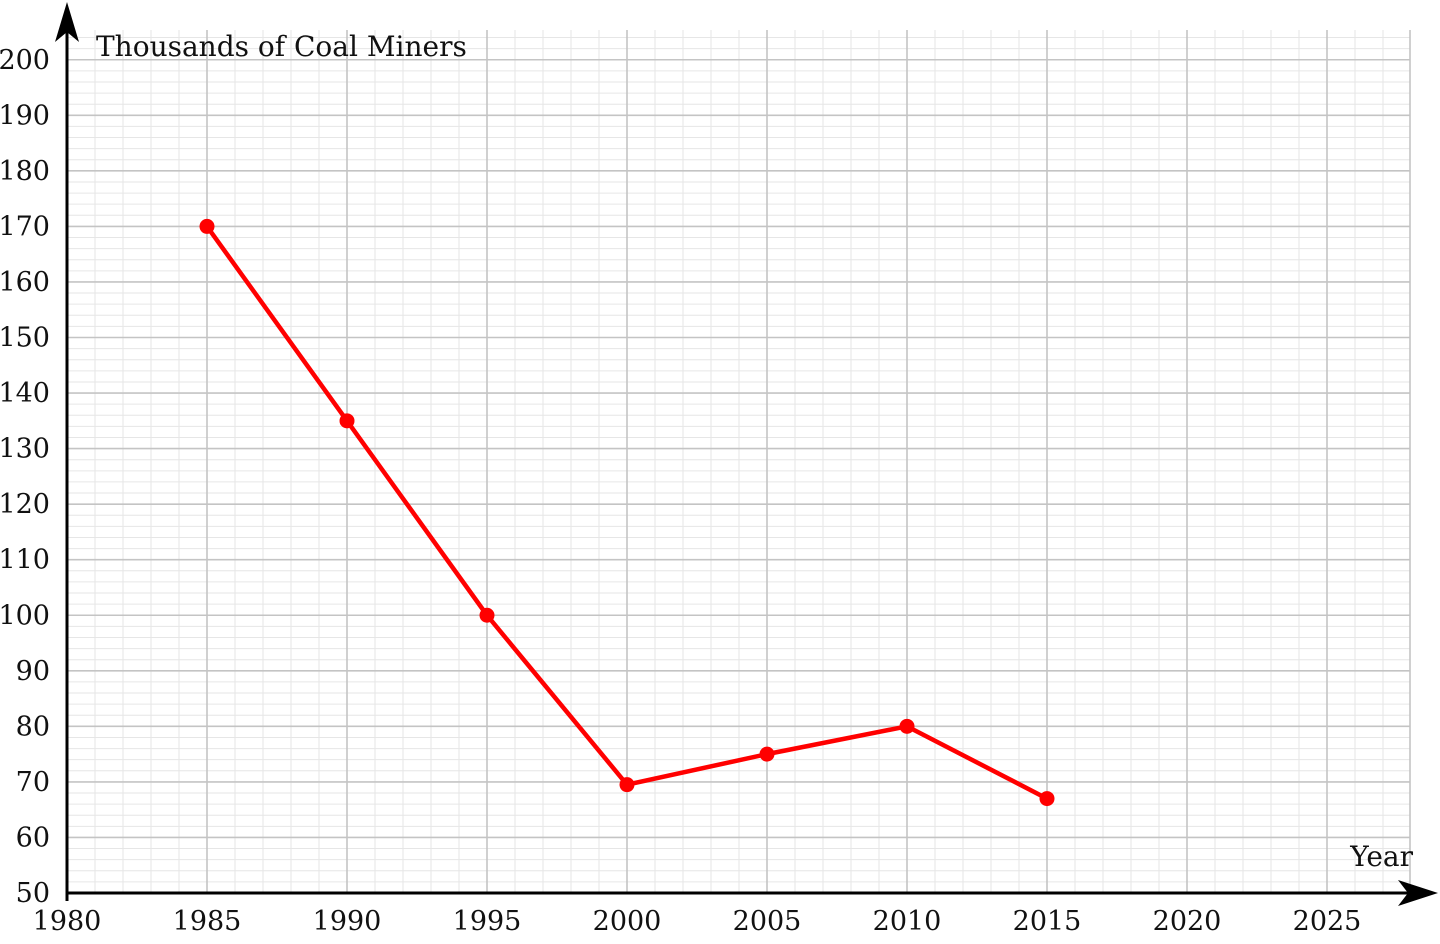 This screenshot has width=1440, height=944. I want to click on y-tick-label: 190, so click(25, 115).